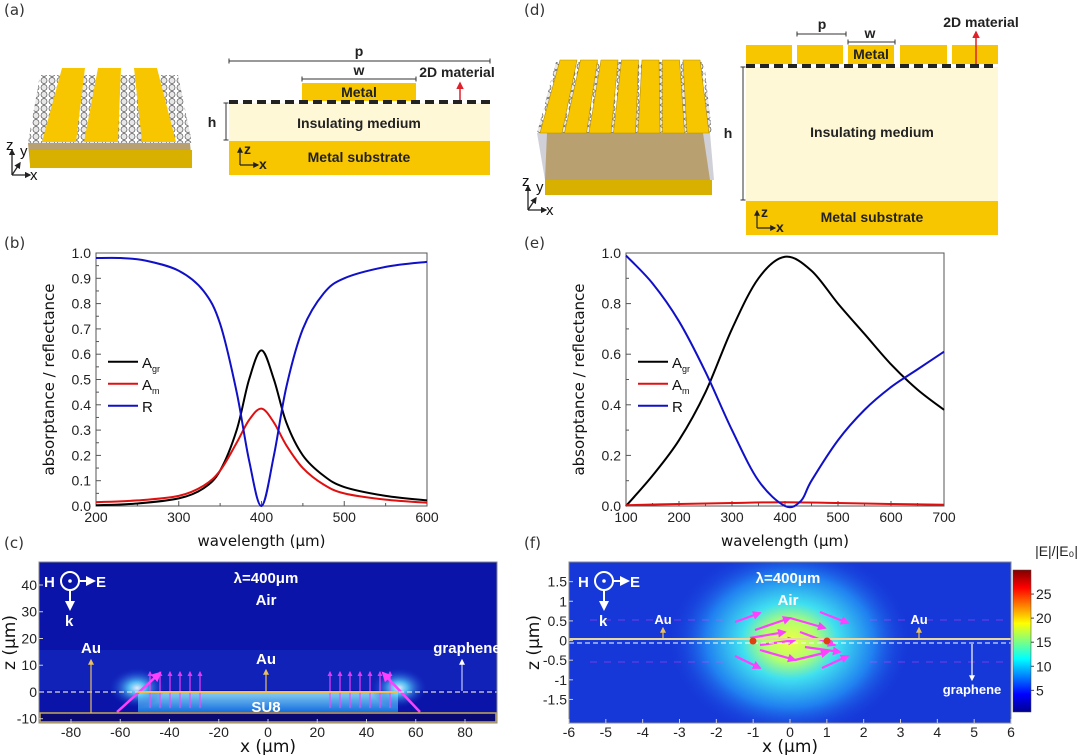 This screenshot has height=755, width=1080. Describe the element at coordinates (918, 619) in the screenshot. I see `au-right-label: Au` at that location.